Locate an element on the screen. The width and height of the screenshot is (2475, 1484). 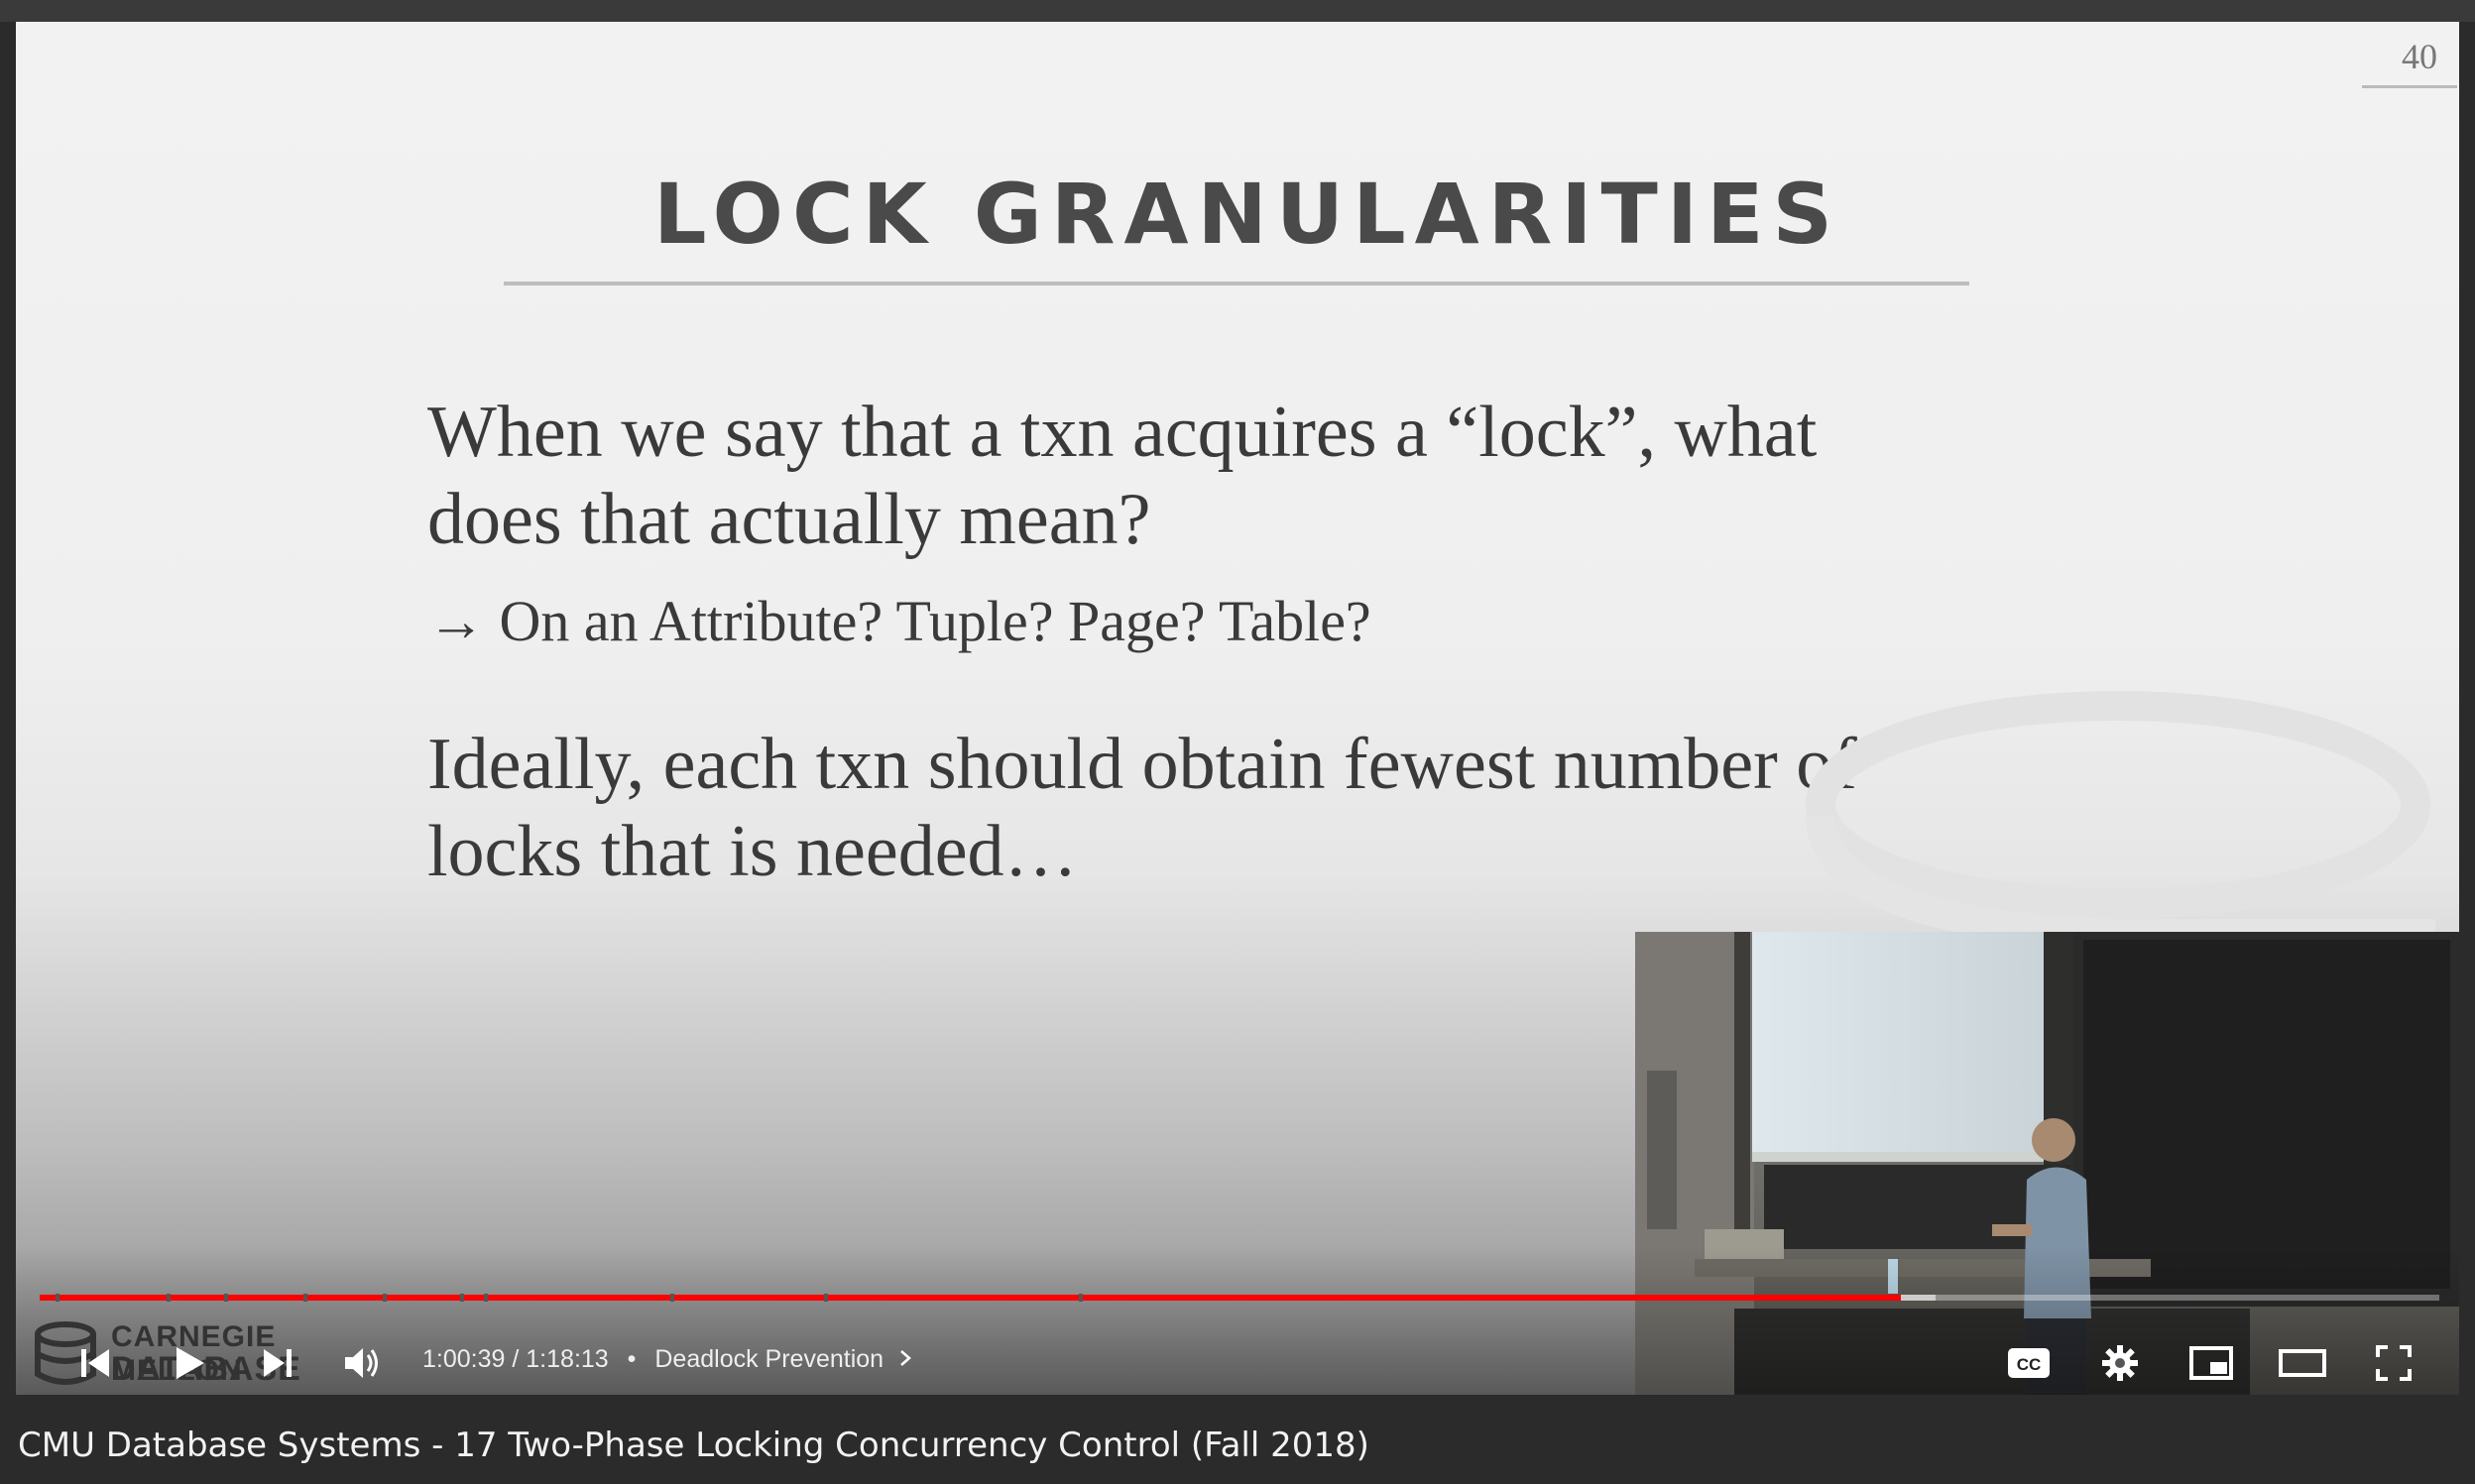
slide-bullet-1-line-2: does that actually mean? is located at coordinates (789, 519).